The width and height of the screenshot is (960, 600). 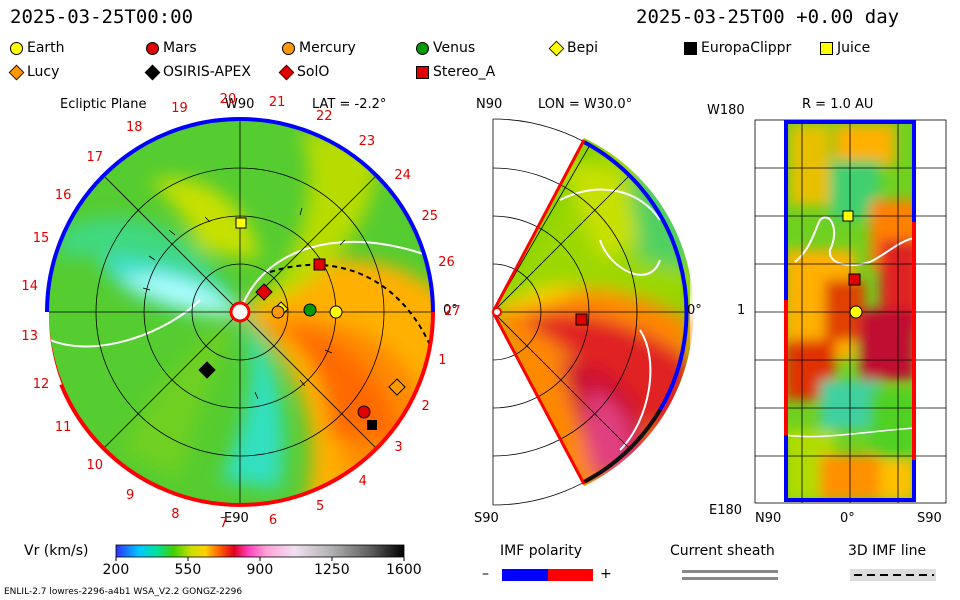 I want to click on hour-label: 13, so click(x=29, y=336).